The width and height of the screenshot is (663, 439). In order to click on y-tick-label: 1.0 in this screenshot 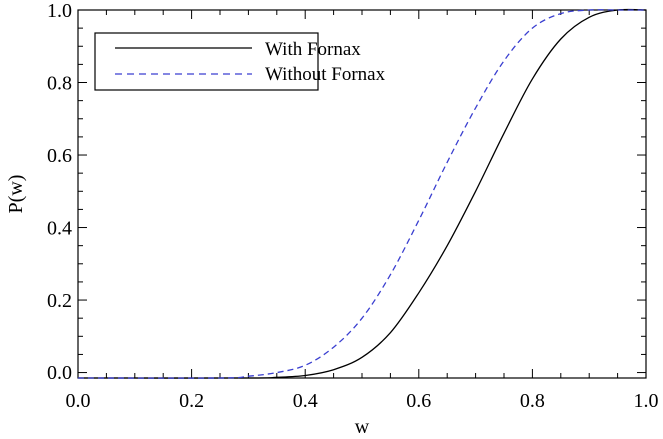, I will do `click(59, 11)`.